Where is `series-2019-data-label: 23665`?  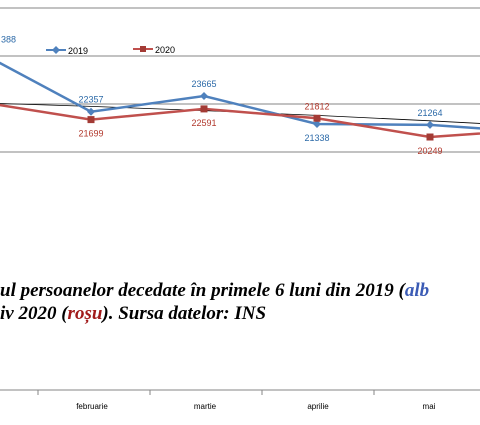 series-2019-data-label: 23665 is located at coordinates (203, 84).